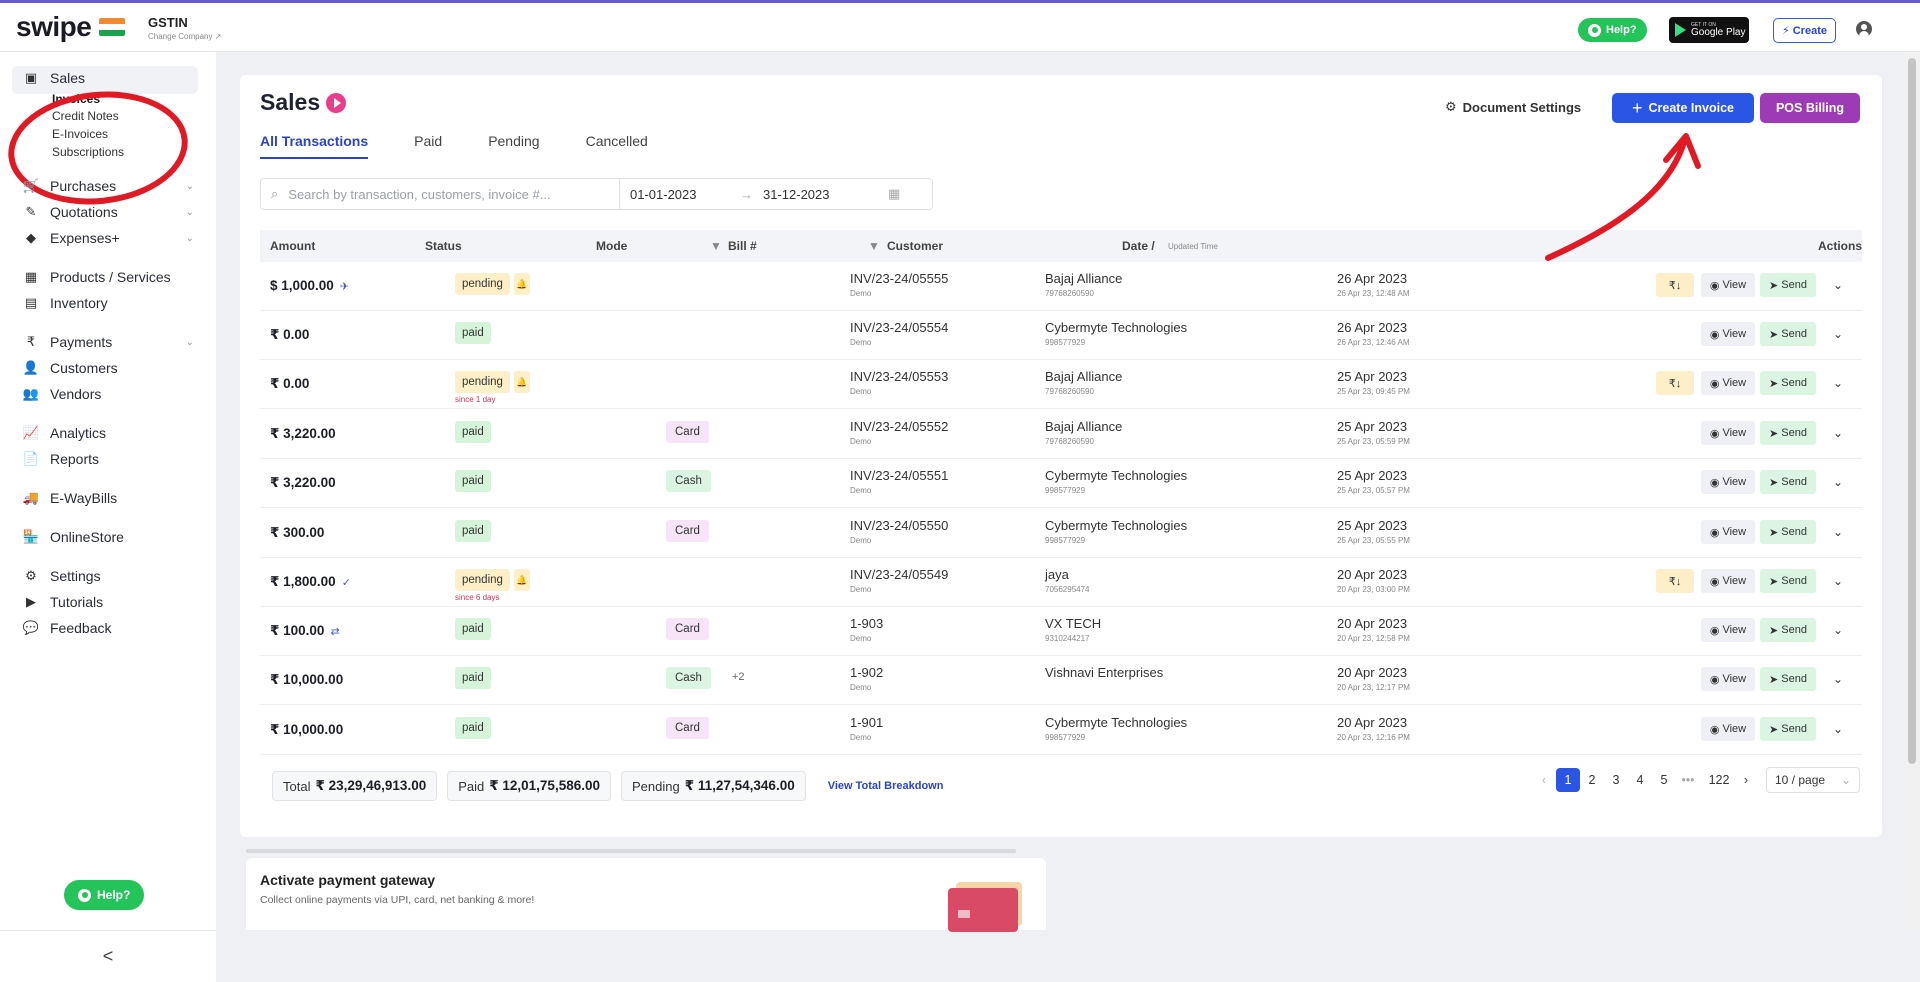  Describe the element at coordinates (109, 303) in the screenshot. I see `sidebar-item-inventory: ▤ Inventory` at that location.